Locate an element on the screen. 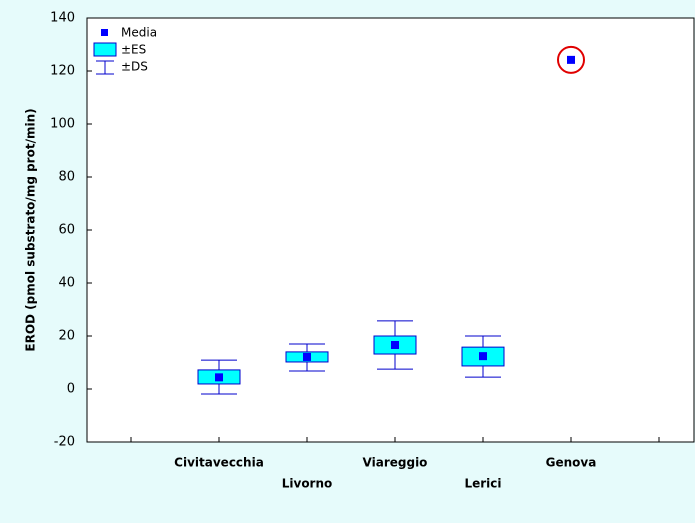 The width and height of the screenshot is (695, 523). y-tick-label: 140 is located at coordinates (62, 18).